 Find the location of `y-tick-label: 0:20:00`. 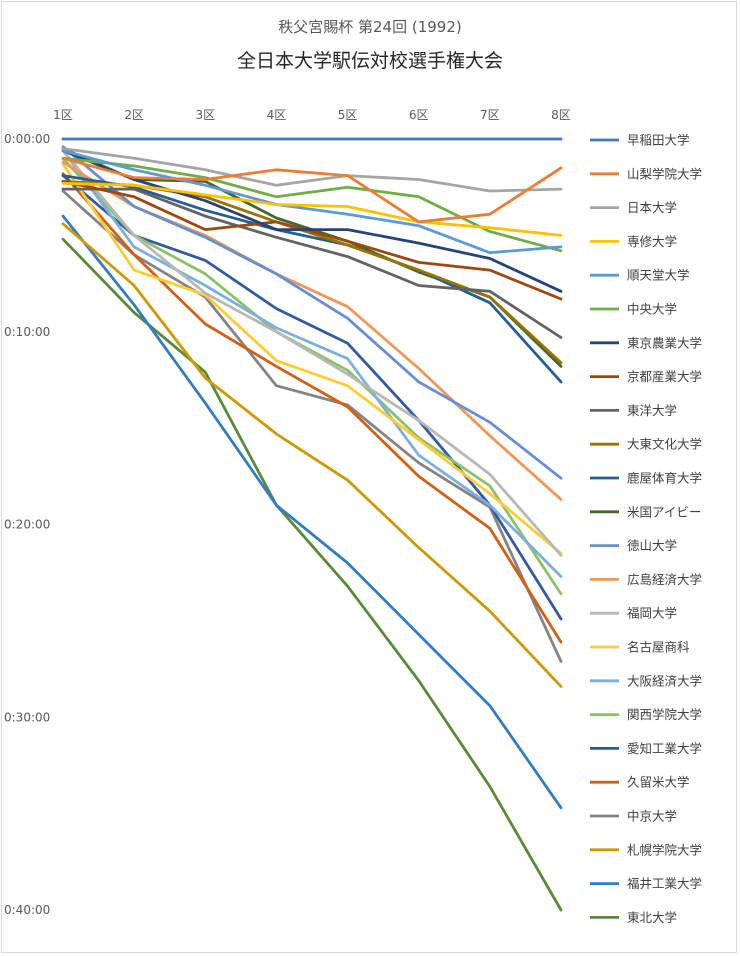

y-tick-label: 0:20:00 is located at coordinates (27, 525).